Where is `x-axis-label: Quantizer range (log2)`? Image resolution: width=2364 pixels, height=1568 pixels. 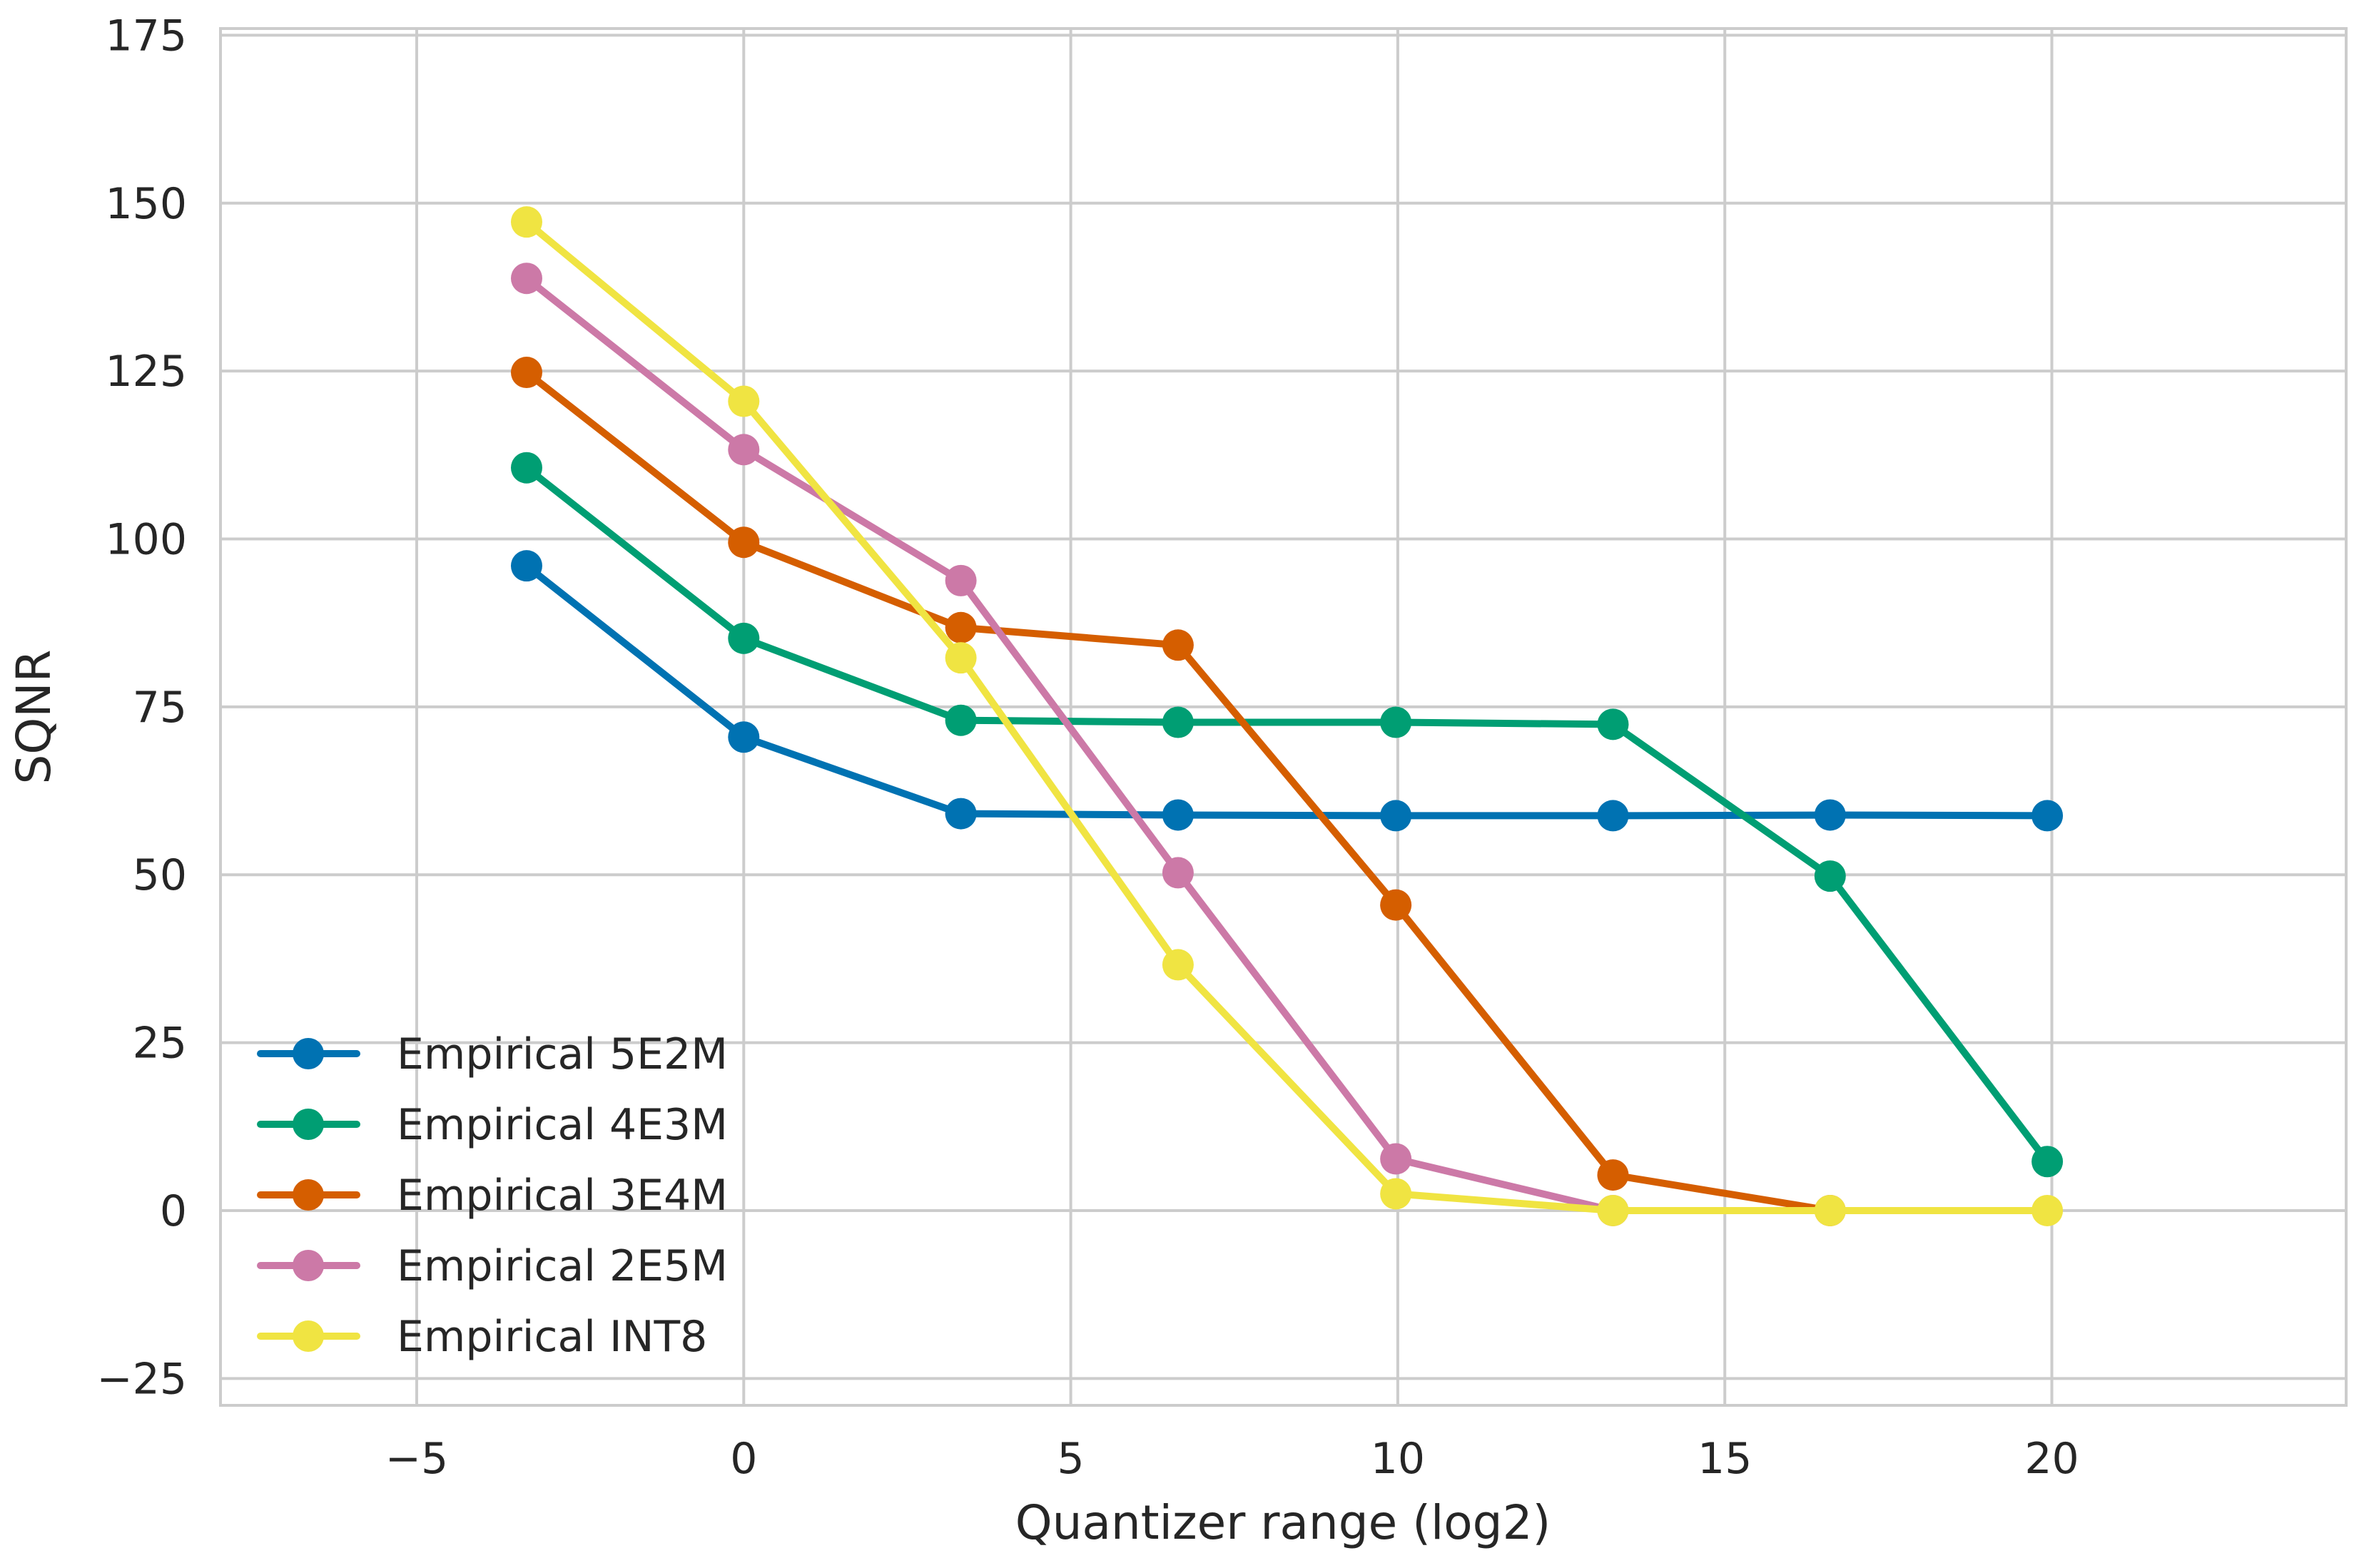
x-axis-label: Quantizer range (log2) is located at coordinates (1283, 1522).